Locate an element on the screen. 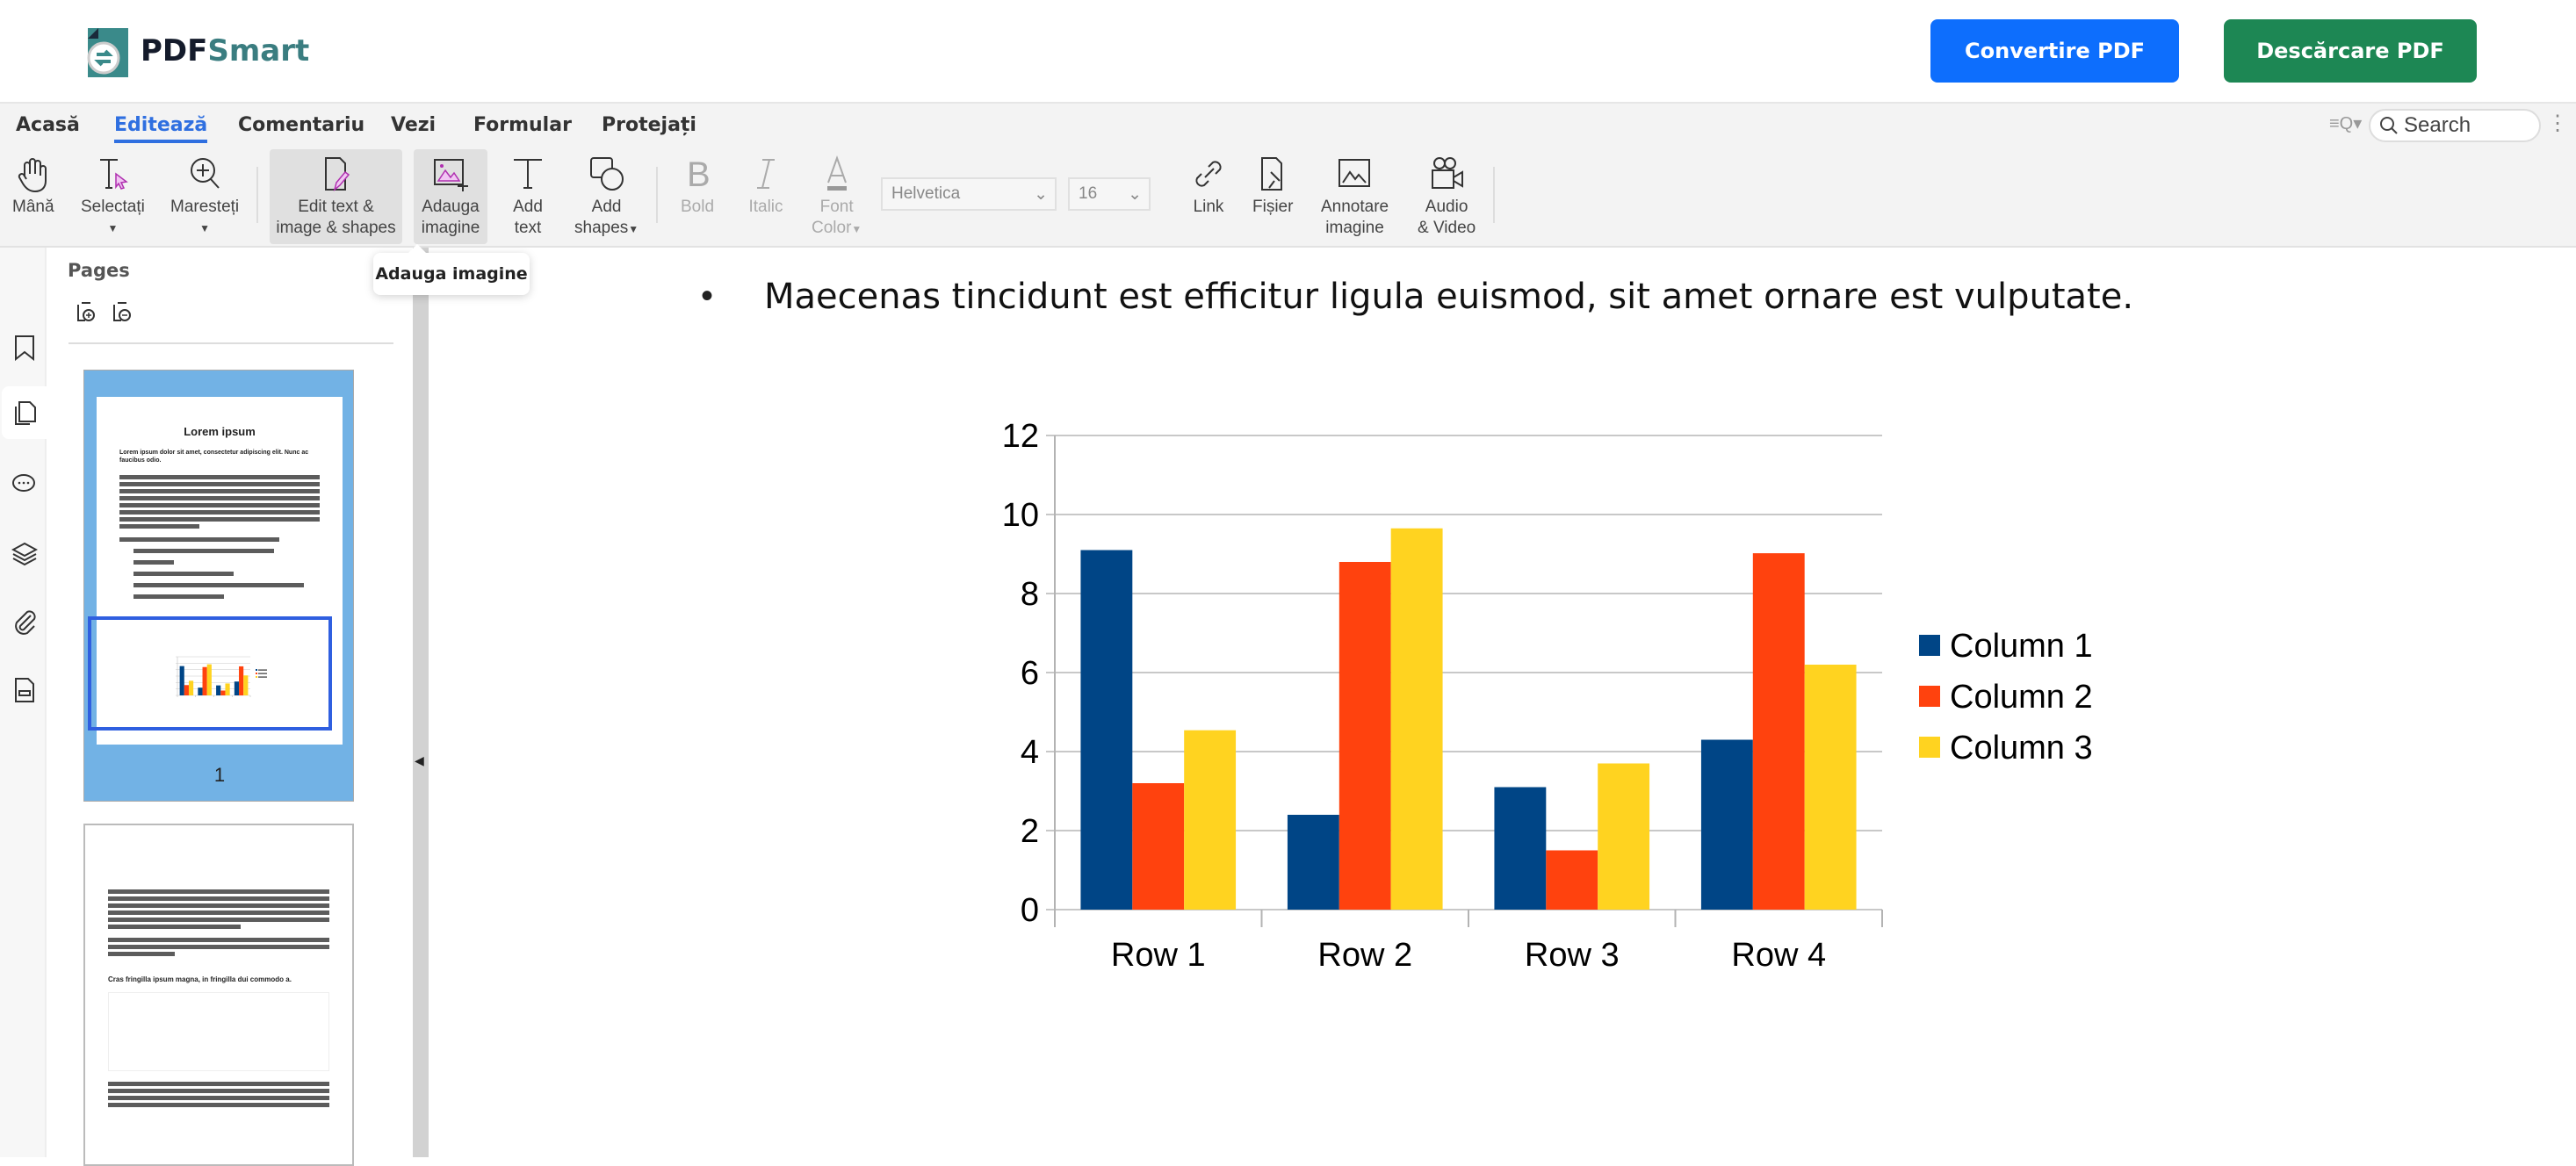 The height and width of the screenshot is (1166, 2576). link-icon is located at coordinates (1208, 174).